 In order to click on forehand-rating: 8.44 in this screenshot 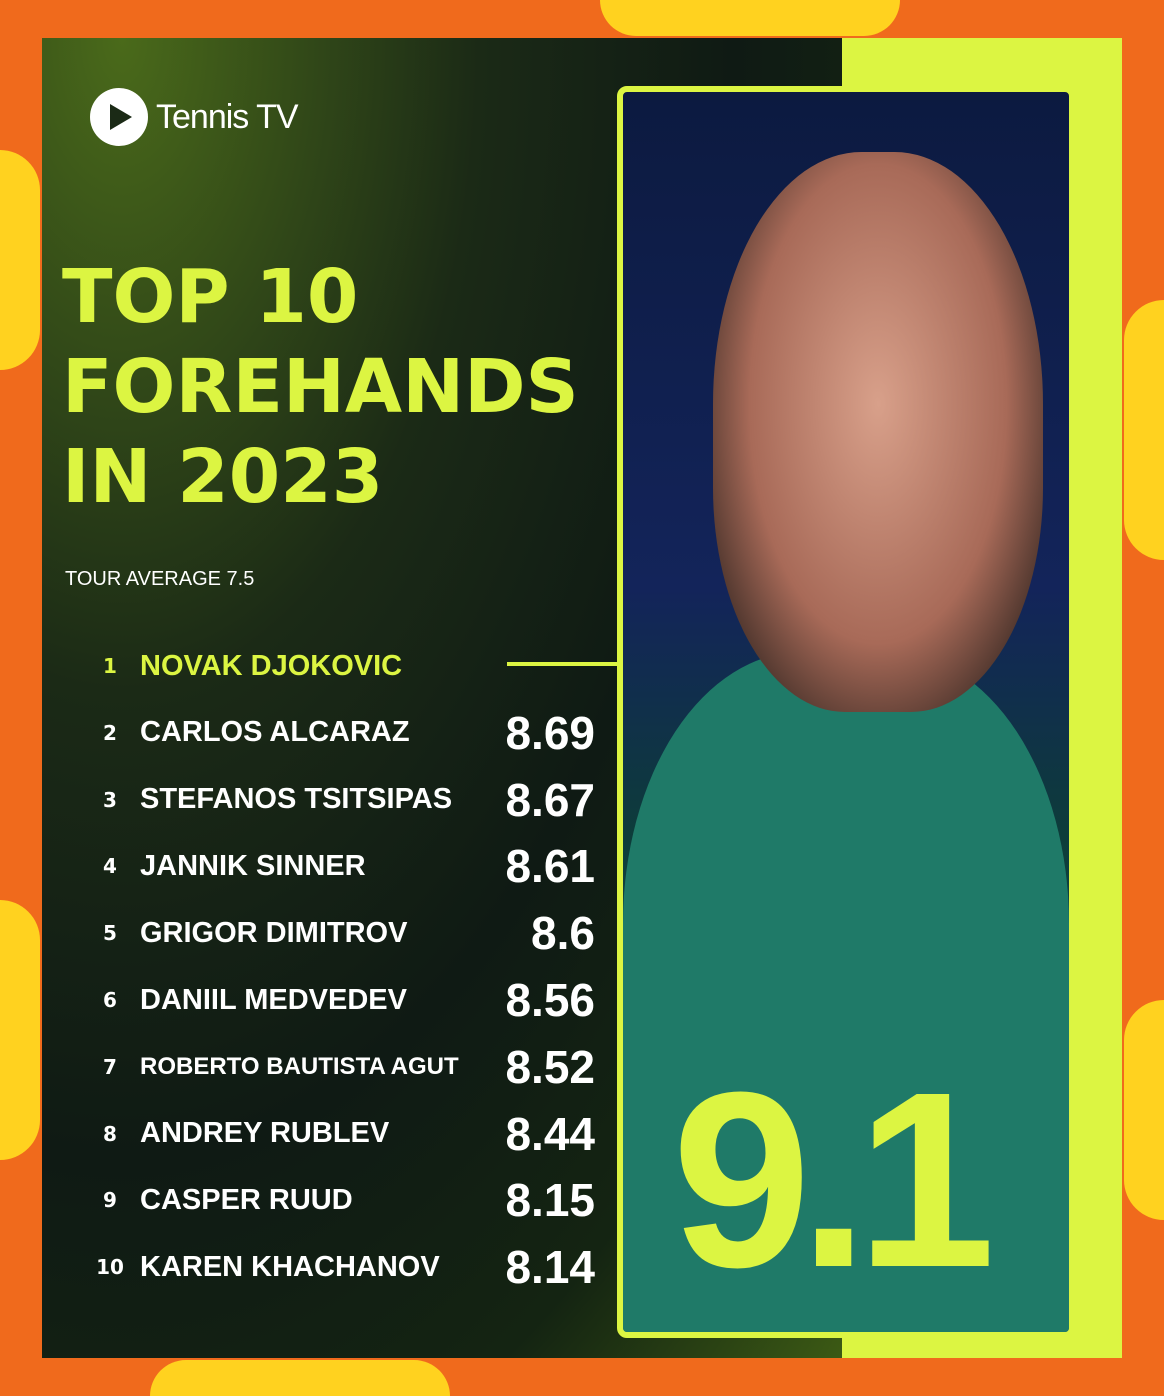, I will do `click(550, 1133)`.